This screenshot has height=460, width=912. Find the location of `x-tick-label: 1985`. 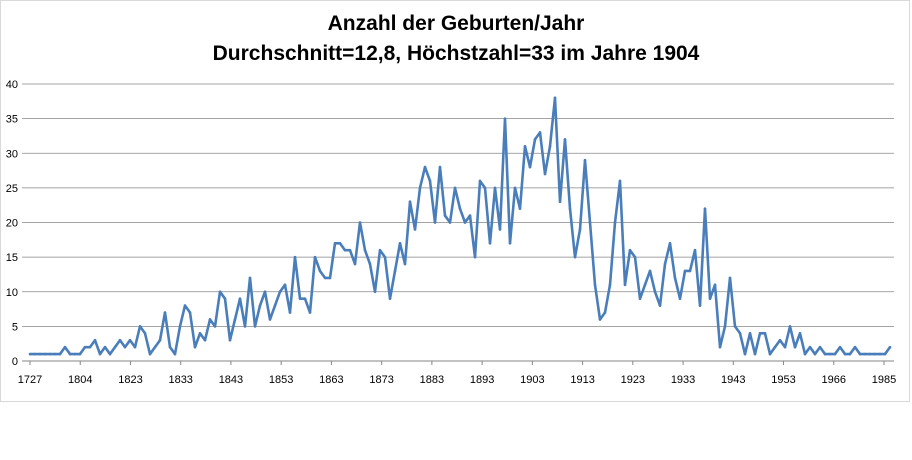

x-tick-label: 1985 is located at coordinates (884, 380).